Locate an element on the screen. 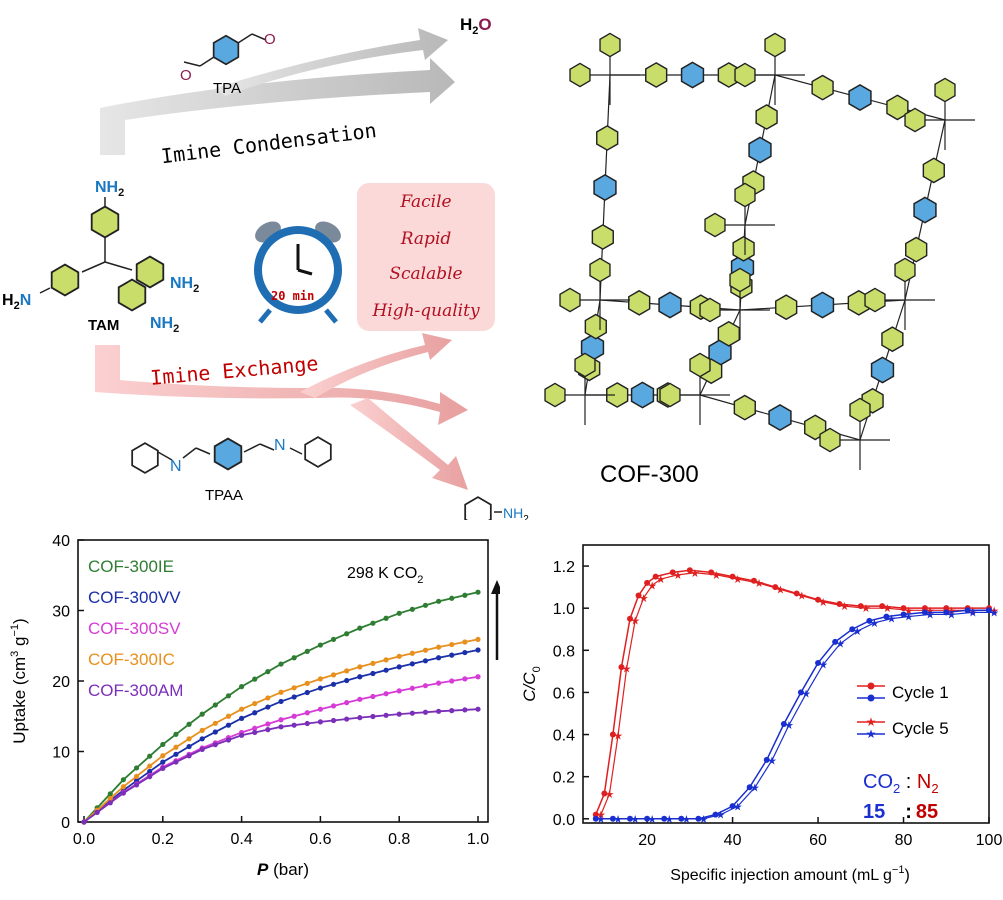 Image resolution: width=1003 pixels, height=900 pixels. y-tick-label: 30 is located at coordinates (61, 612).